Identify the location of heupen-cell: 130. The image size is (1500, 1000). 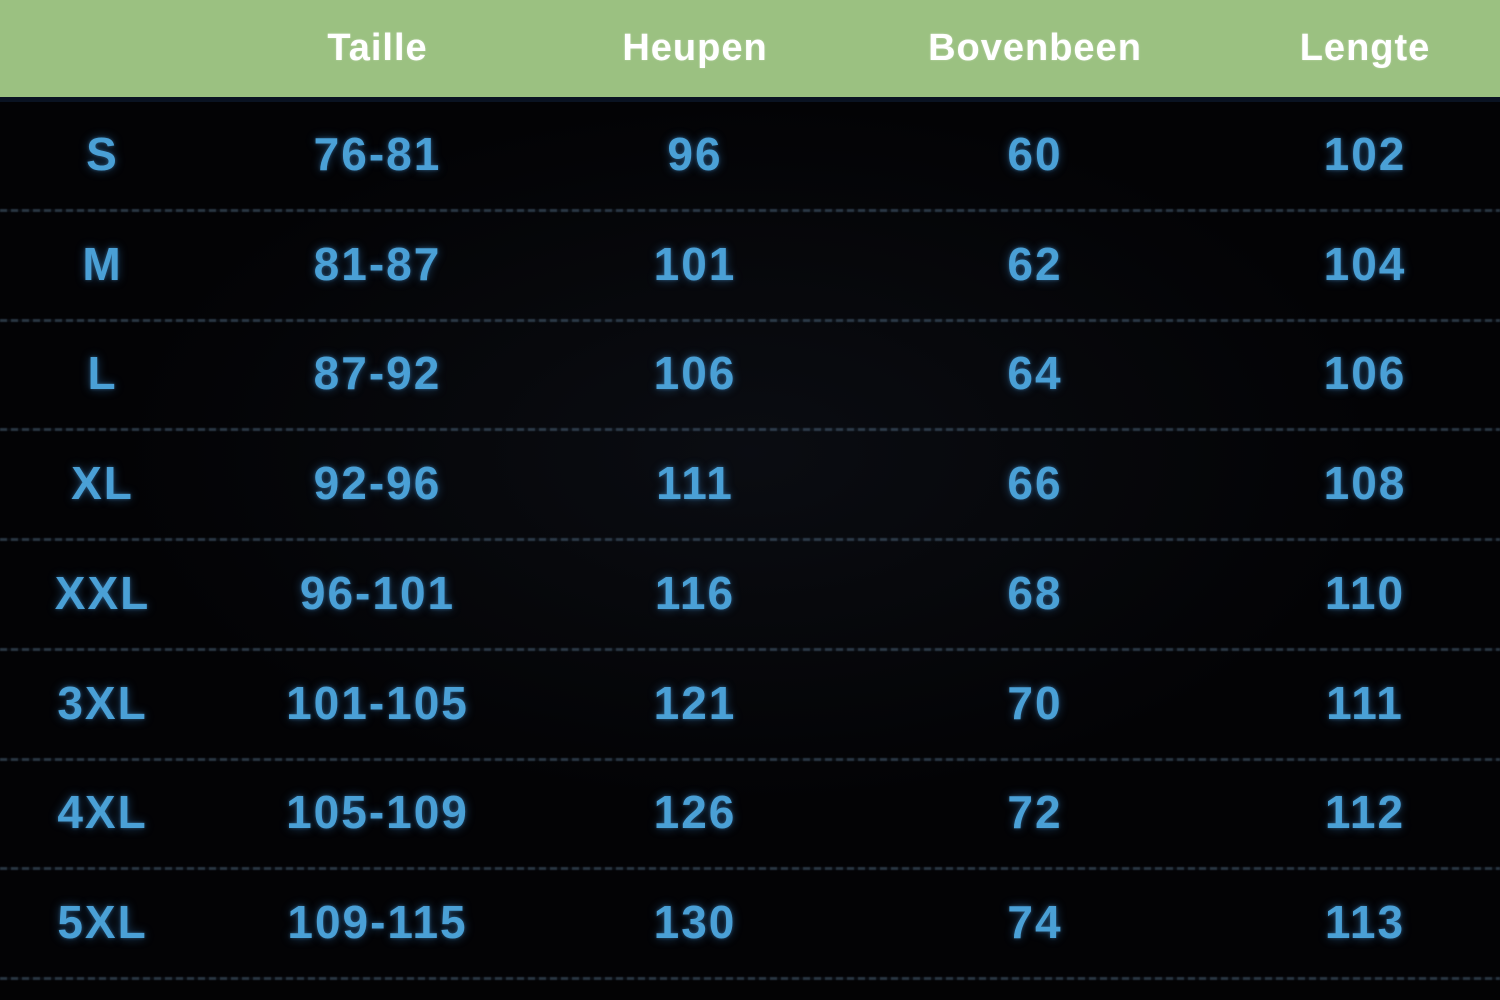
(695, 922).